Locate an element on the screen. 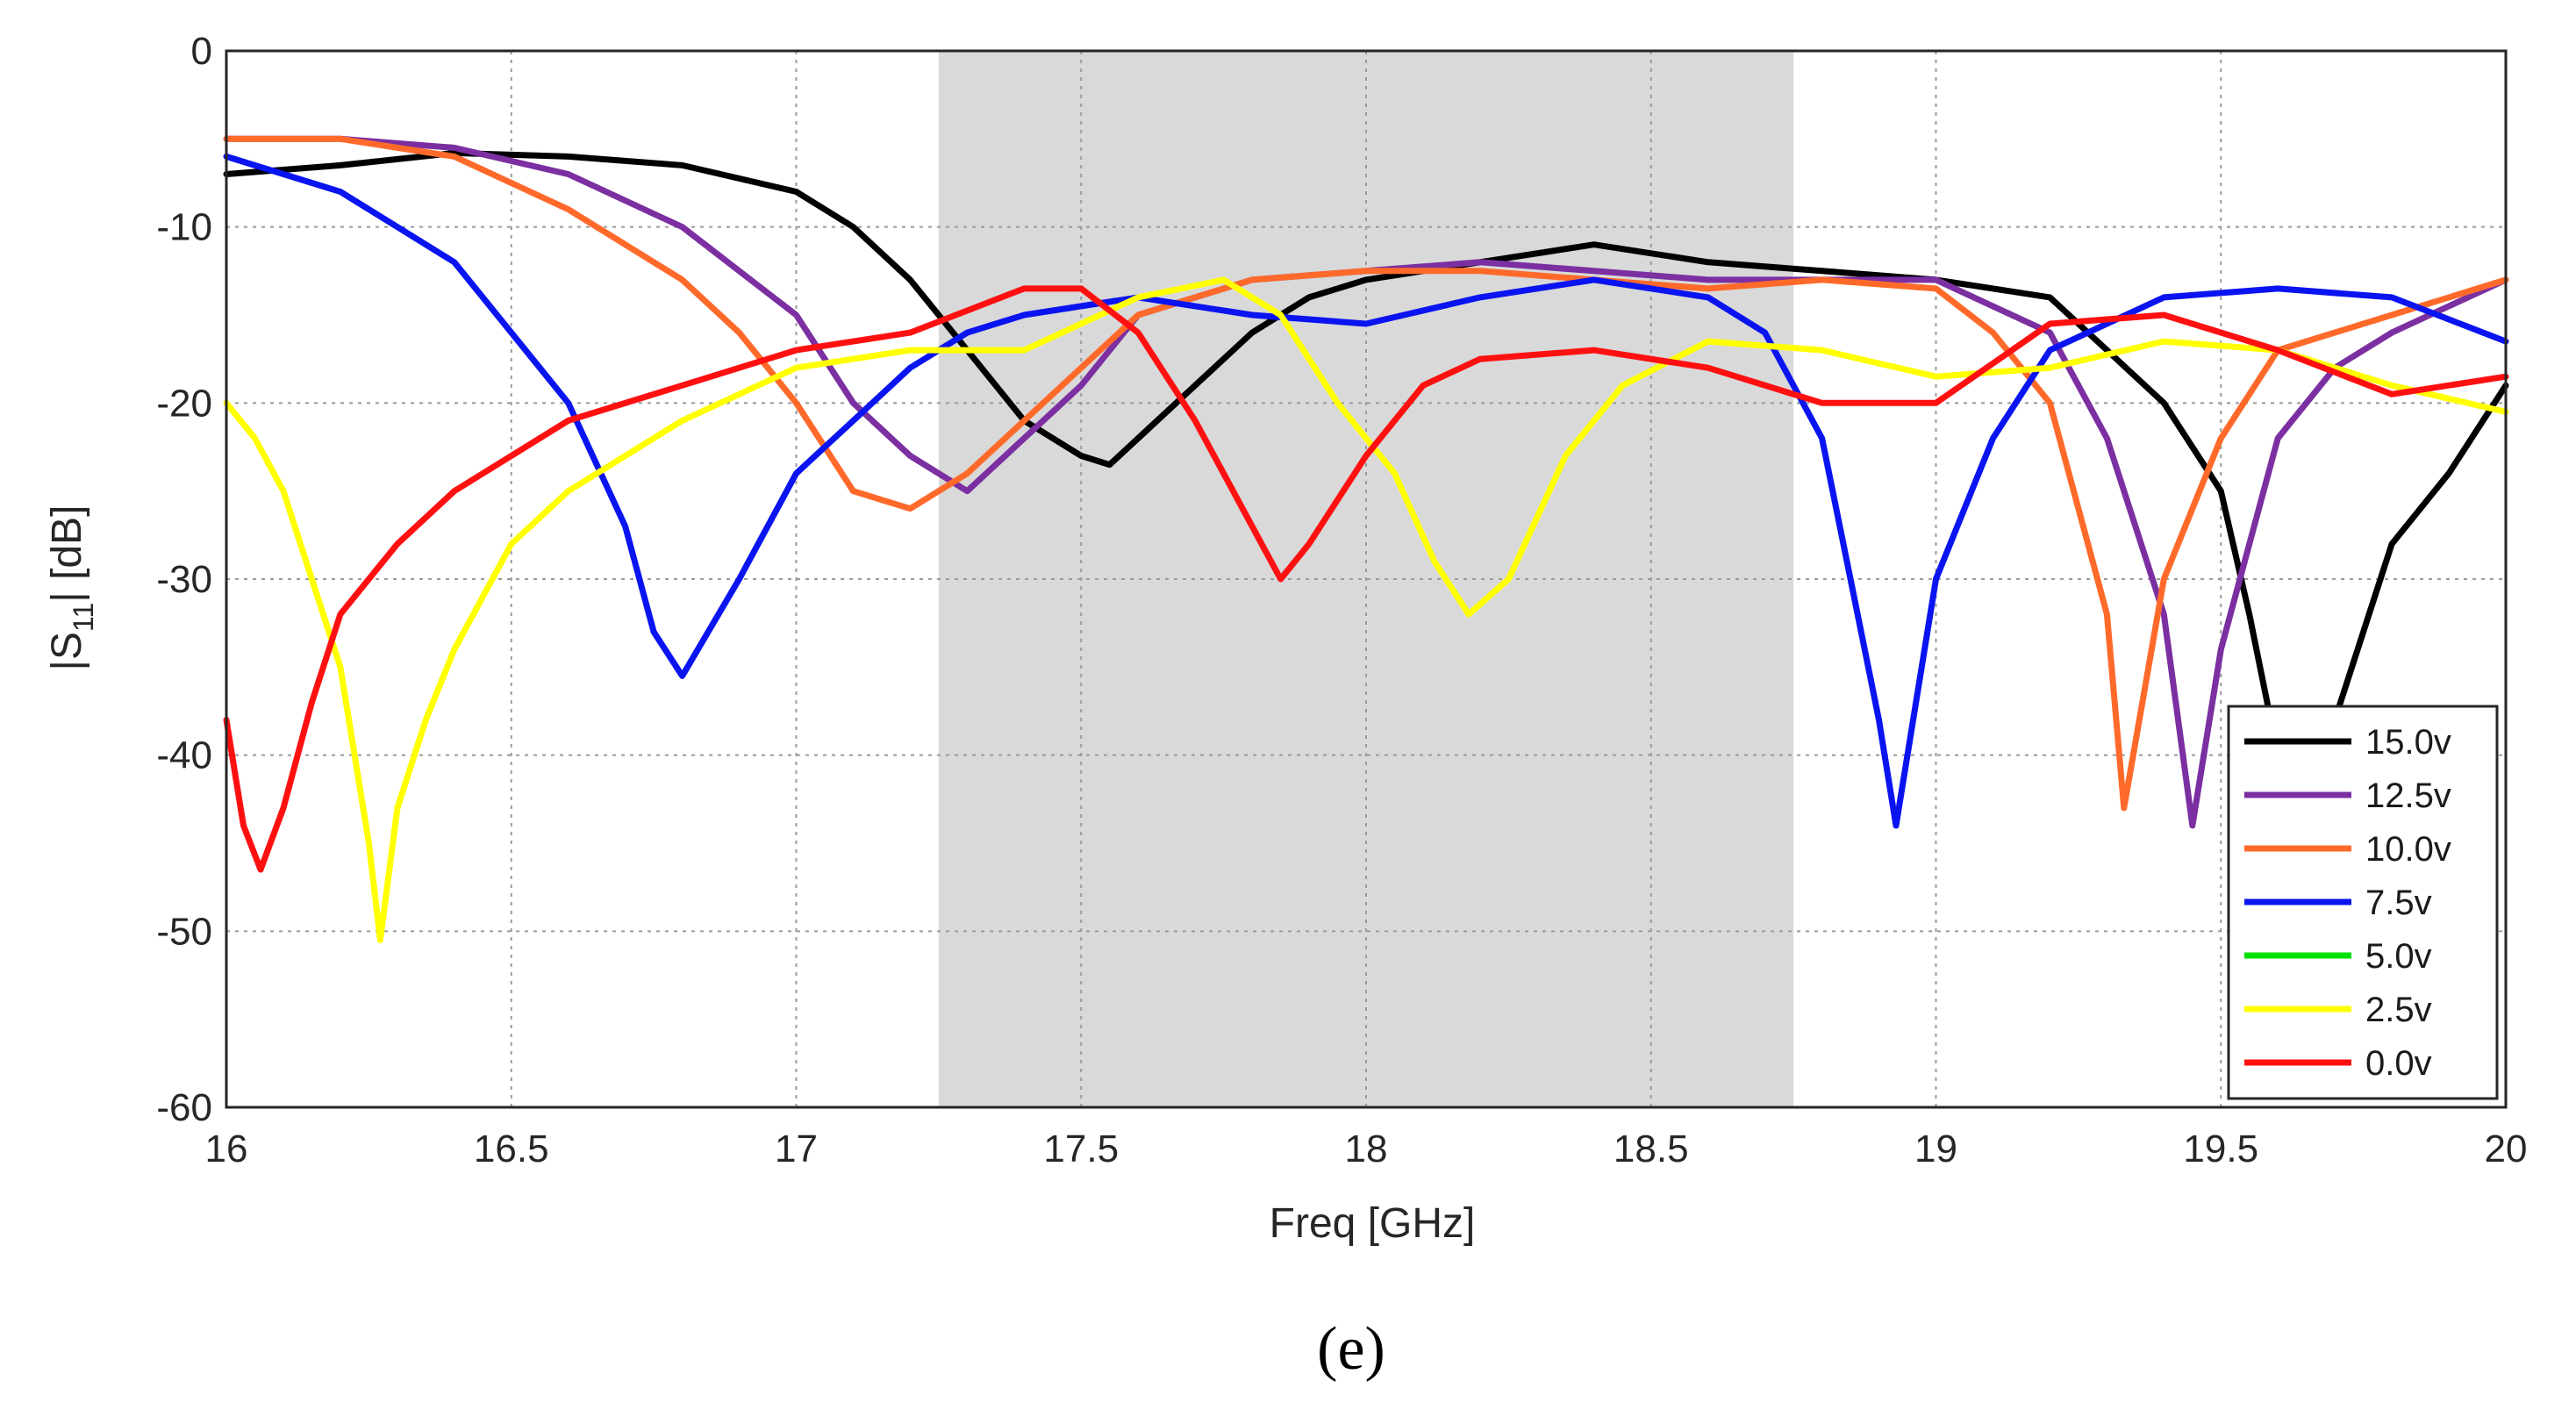 The width and height of the screenshot is (2576, 1410). x-tick-label: 19.5 is located at coordinates (2220, 1148).